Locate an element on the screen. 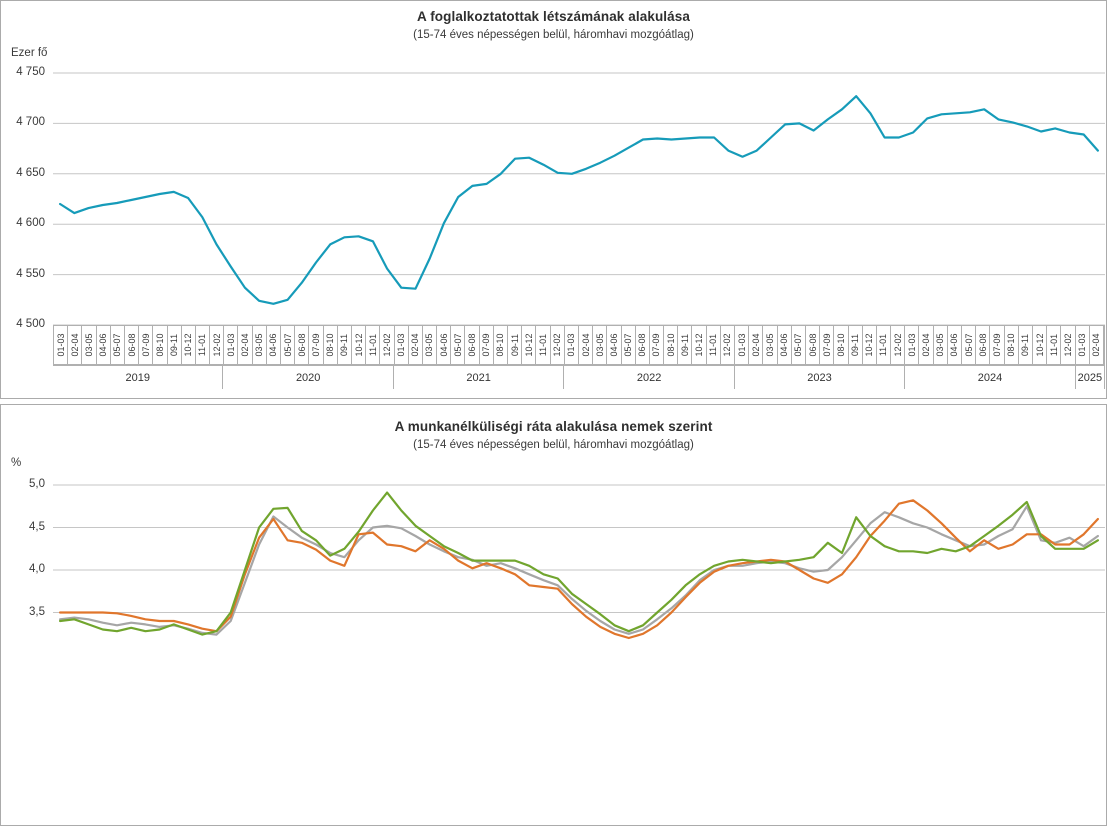  year-label: 2019 is located at coordinates (138, 377).